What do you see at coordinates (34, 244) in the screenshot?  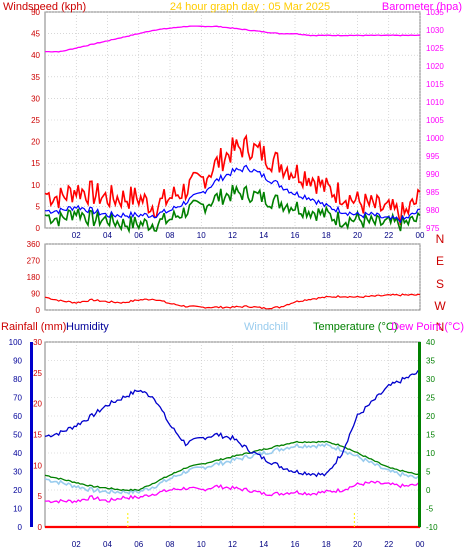 I see `direction-tick-label: 360` at bounding box center [34, 244].